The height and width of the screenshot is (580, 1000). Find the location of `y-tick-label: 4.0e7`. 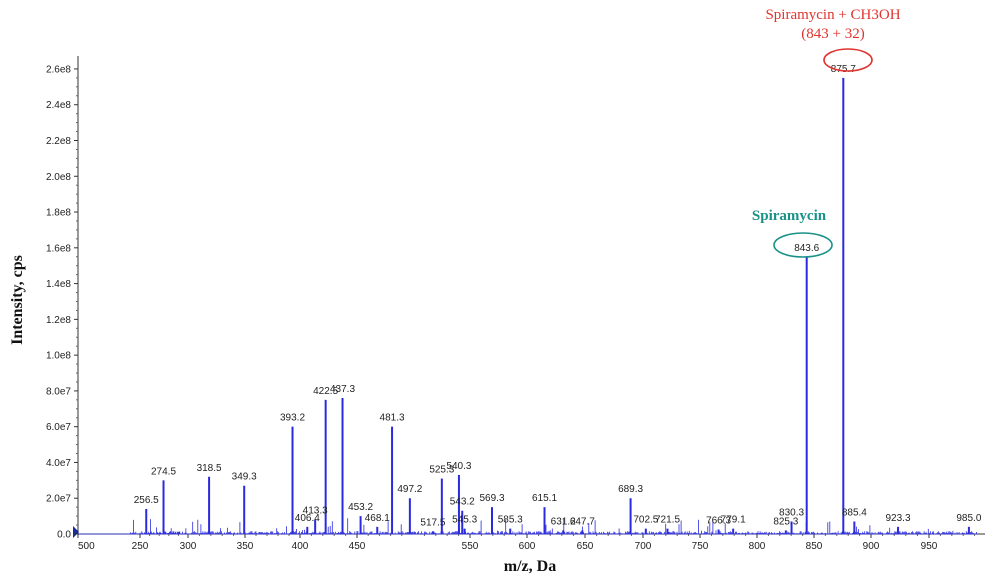

y-tick-label: 4.0e7 is located at coordinates (58, 463).